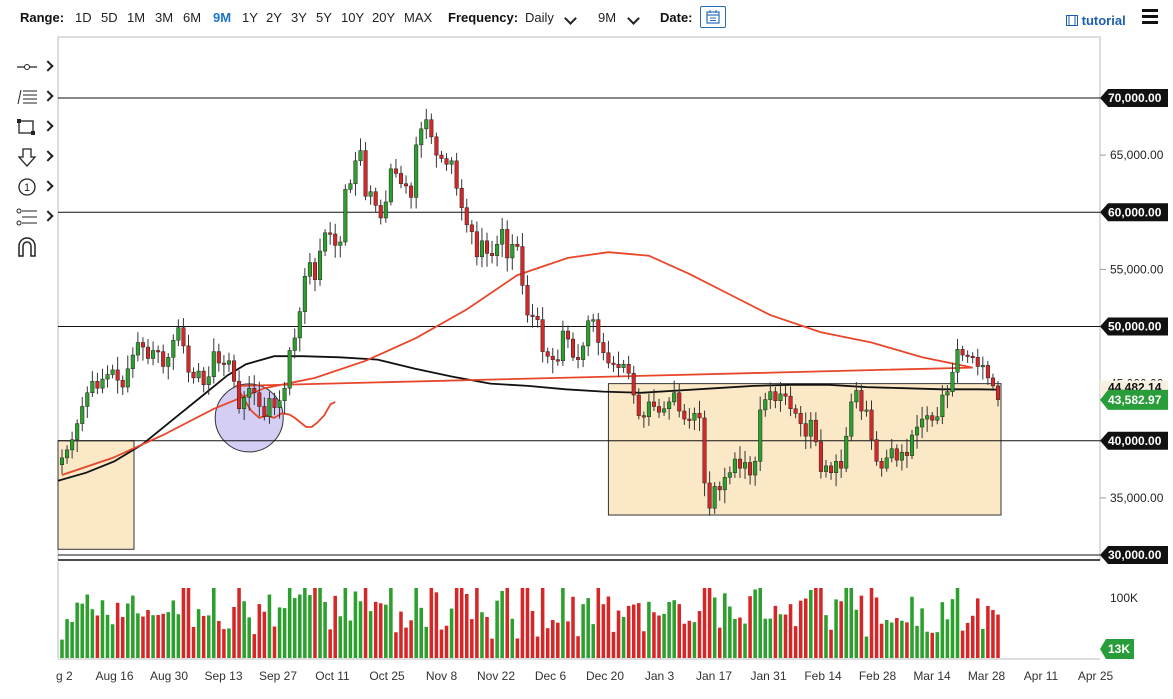 Image resolution: width=1173 pixels, height=699 pixels. What do you see at coordinates (114, 676) in the screenshot?
I see `x-tick-label: Aug 16` at bounding box center [114, 676].